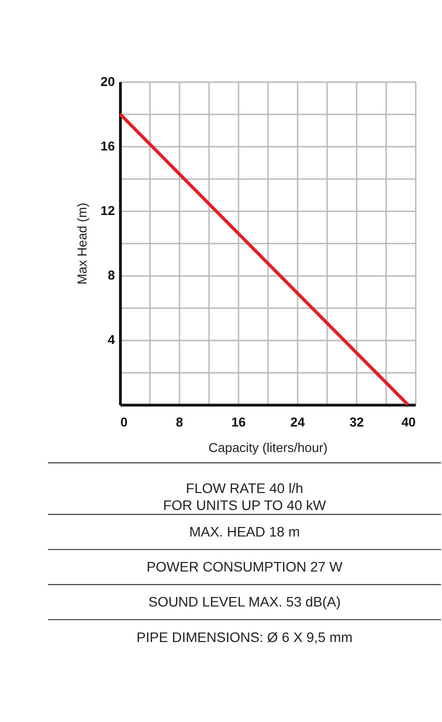  Describe the element at coordinates (111, 275) in the screenshot. I see `y-tick-label: 8` at that location.